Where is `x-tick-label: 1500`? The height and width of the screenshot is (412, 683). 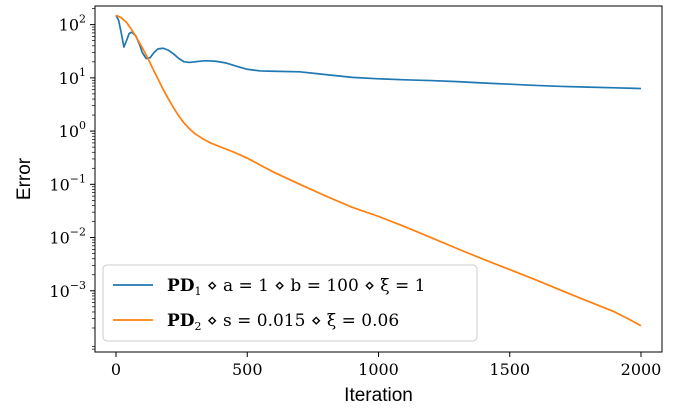 x-tick-label: 1500 is located at coordinates (509, 369).